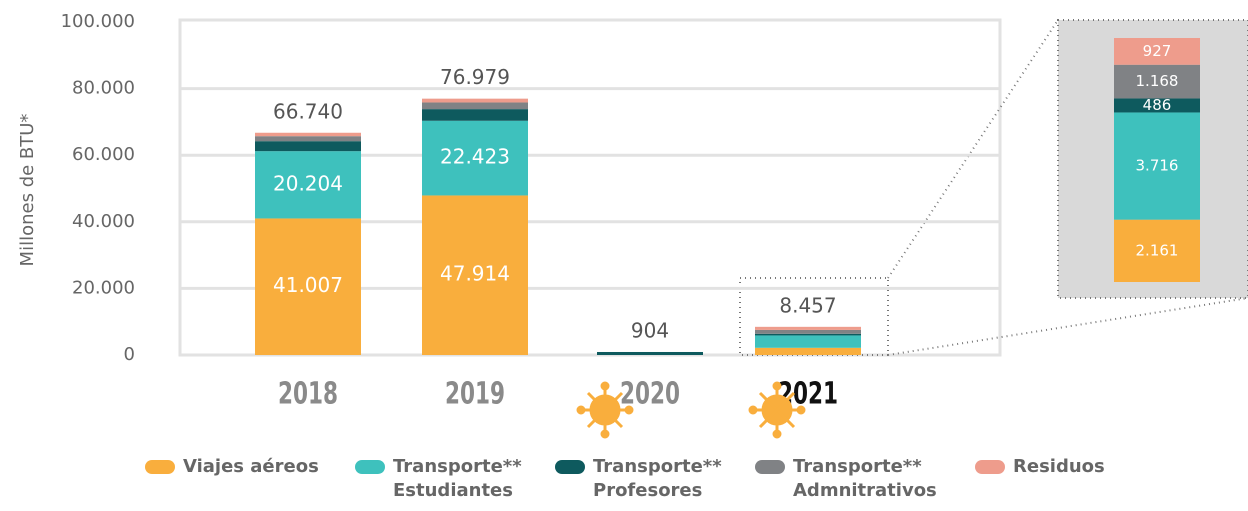 Image resolution: width=1248 pixels, height=511 pixels. What do you see at coordinates (98, 21) in the screenshot?
I see `y-tick-label: 100.000` at bounding box center [98, 21].